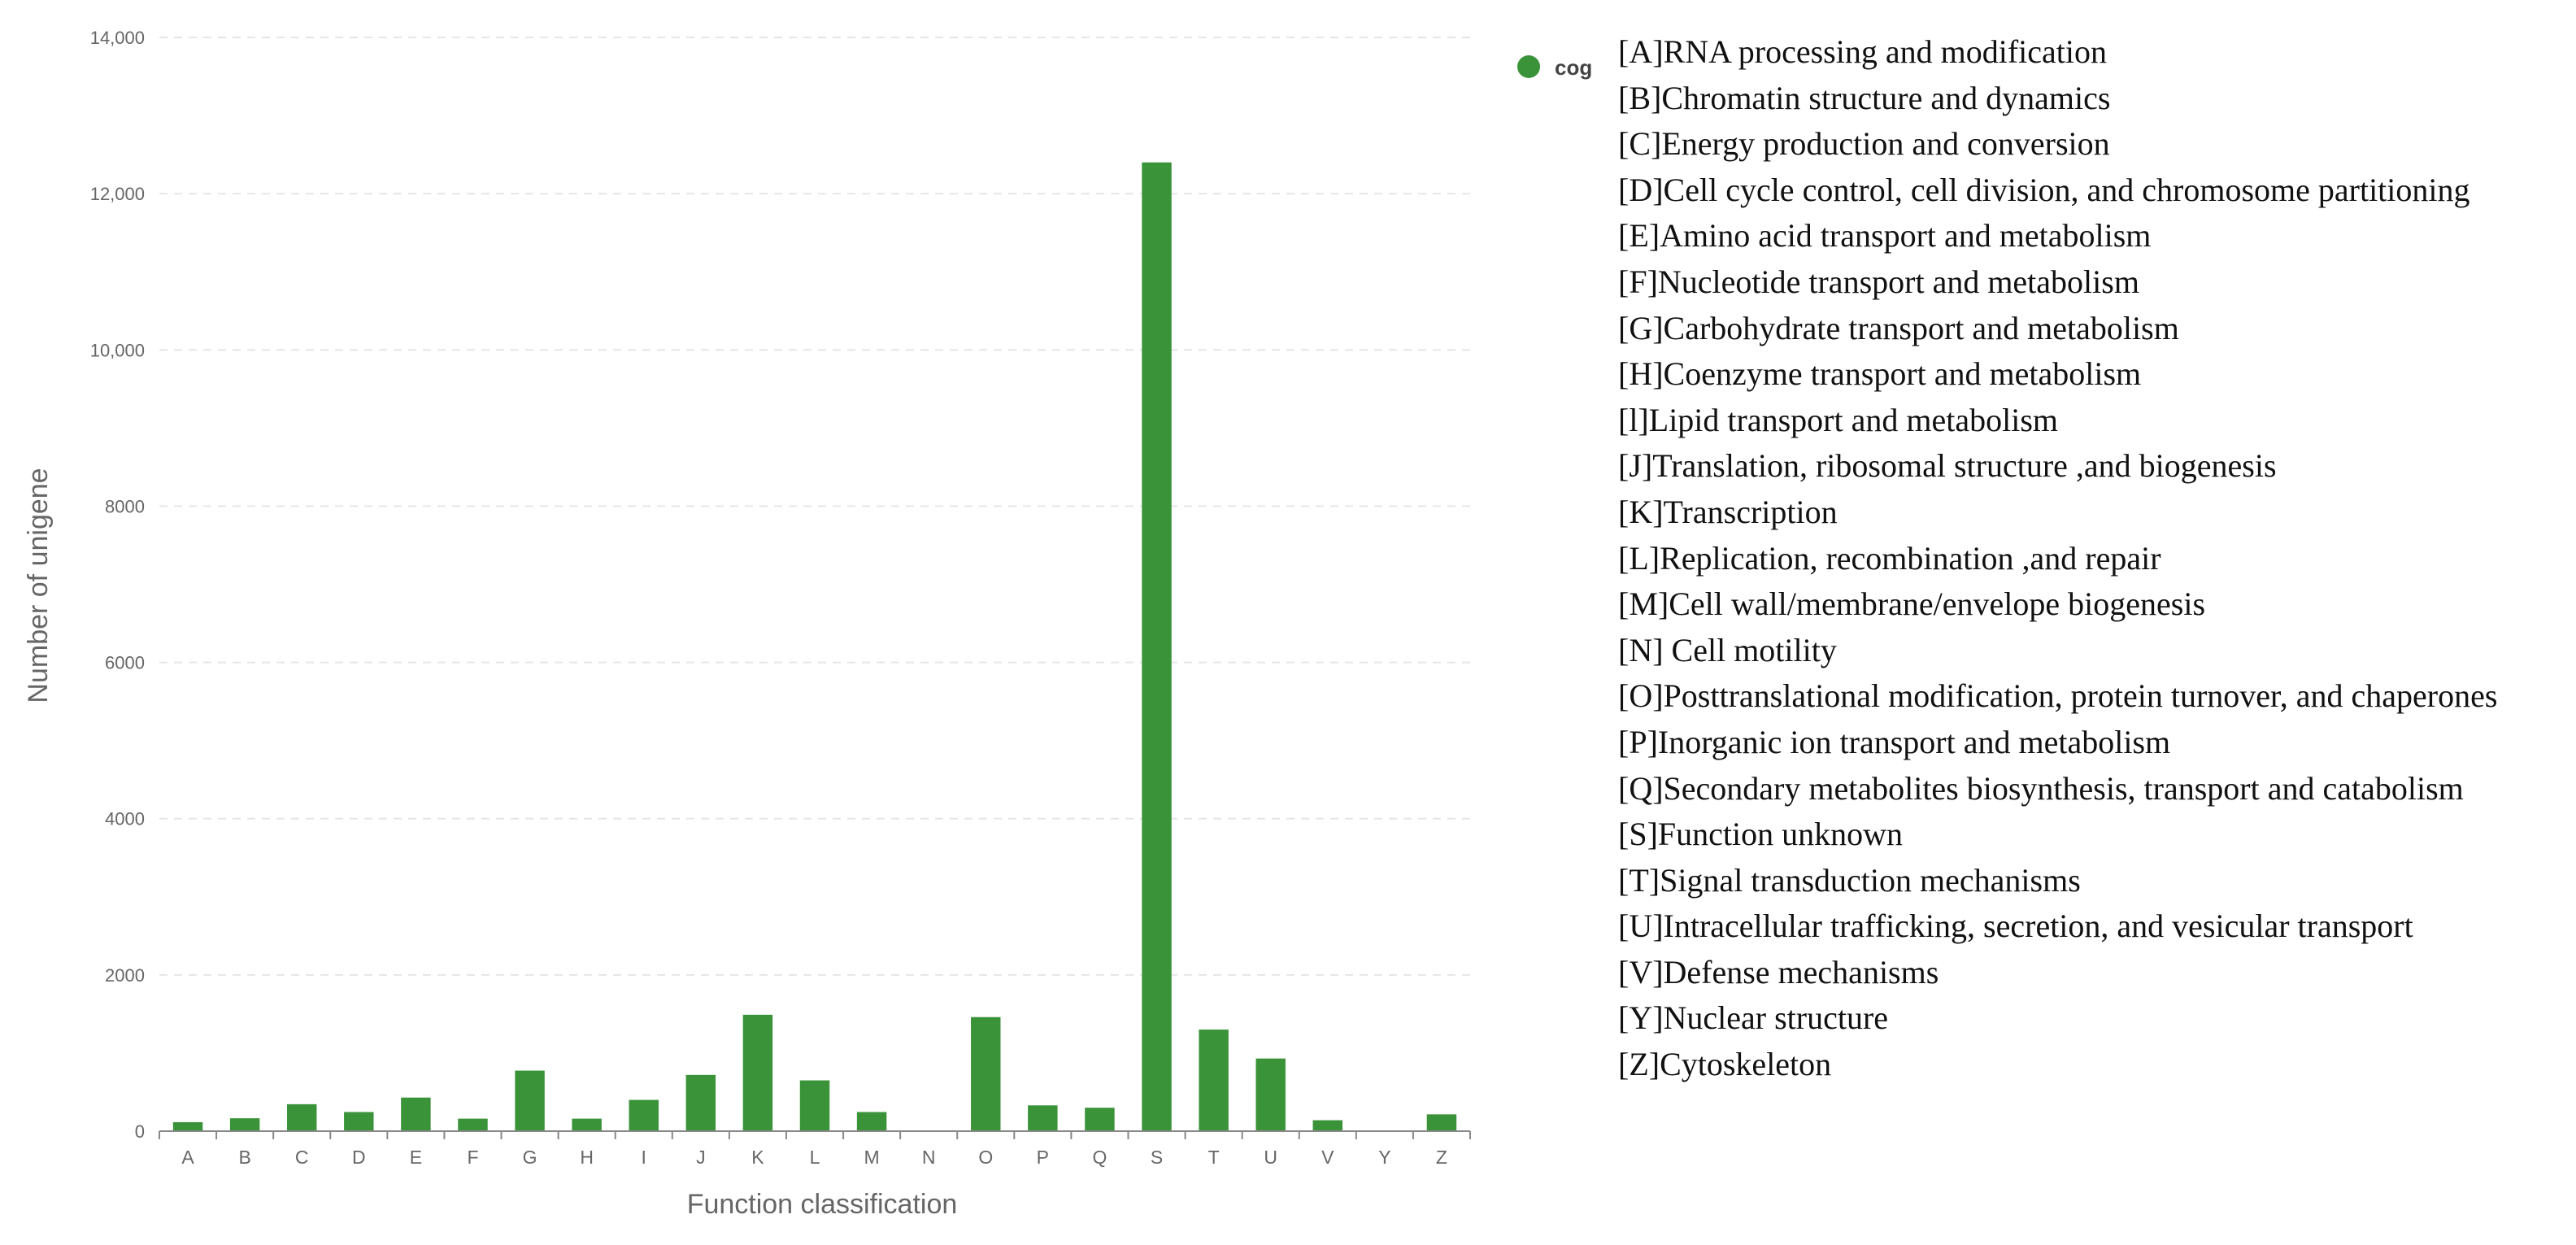 The image size is (2576, 1245). I want to click on x-tick-label: V, so click(1327, 1157).